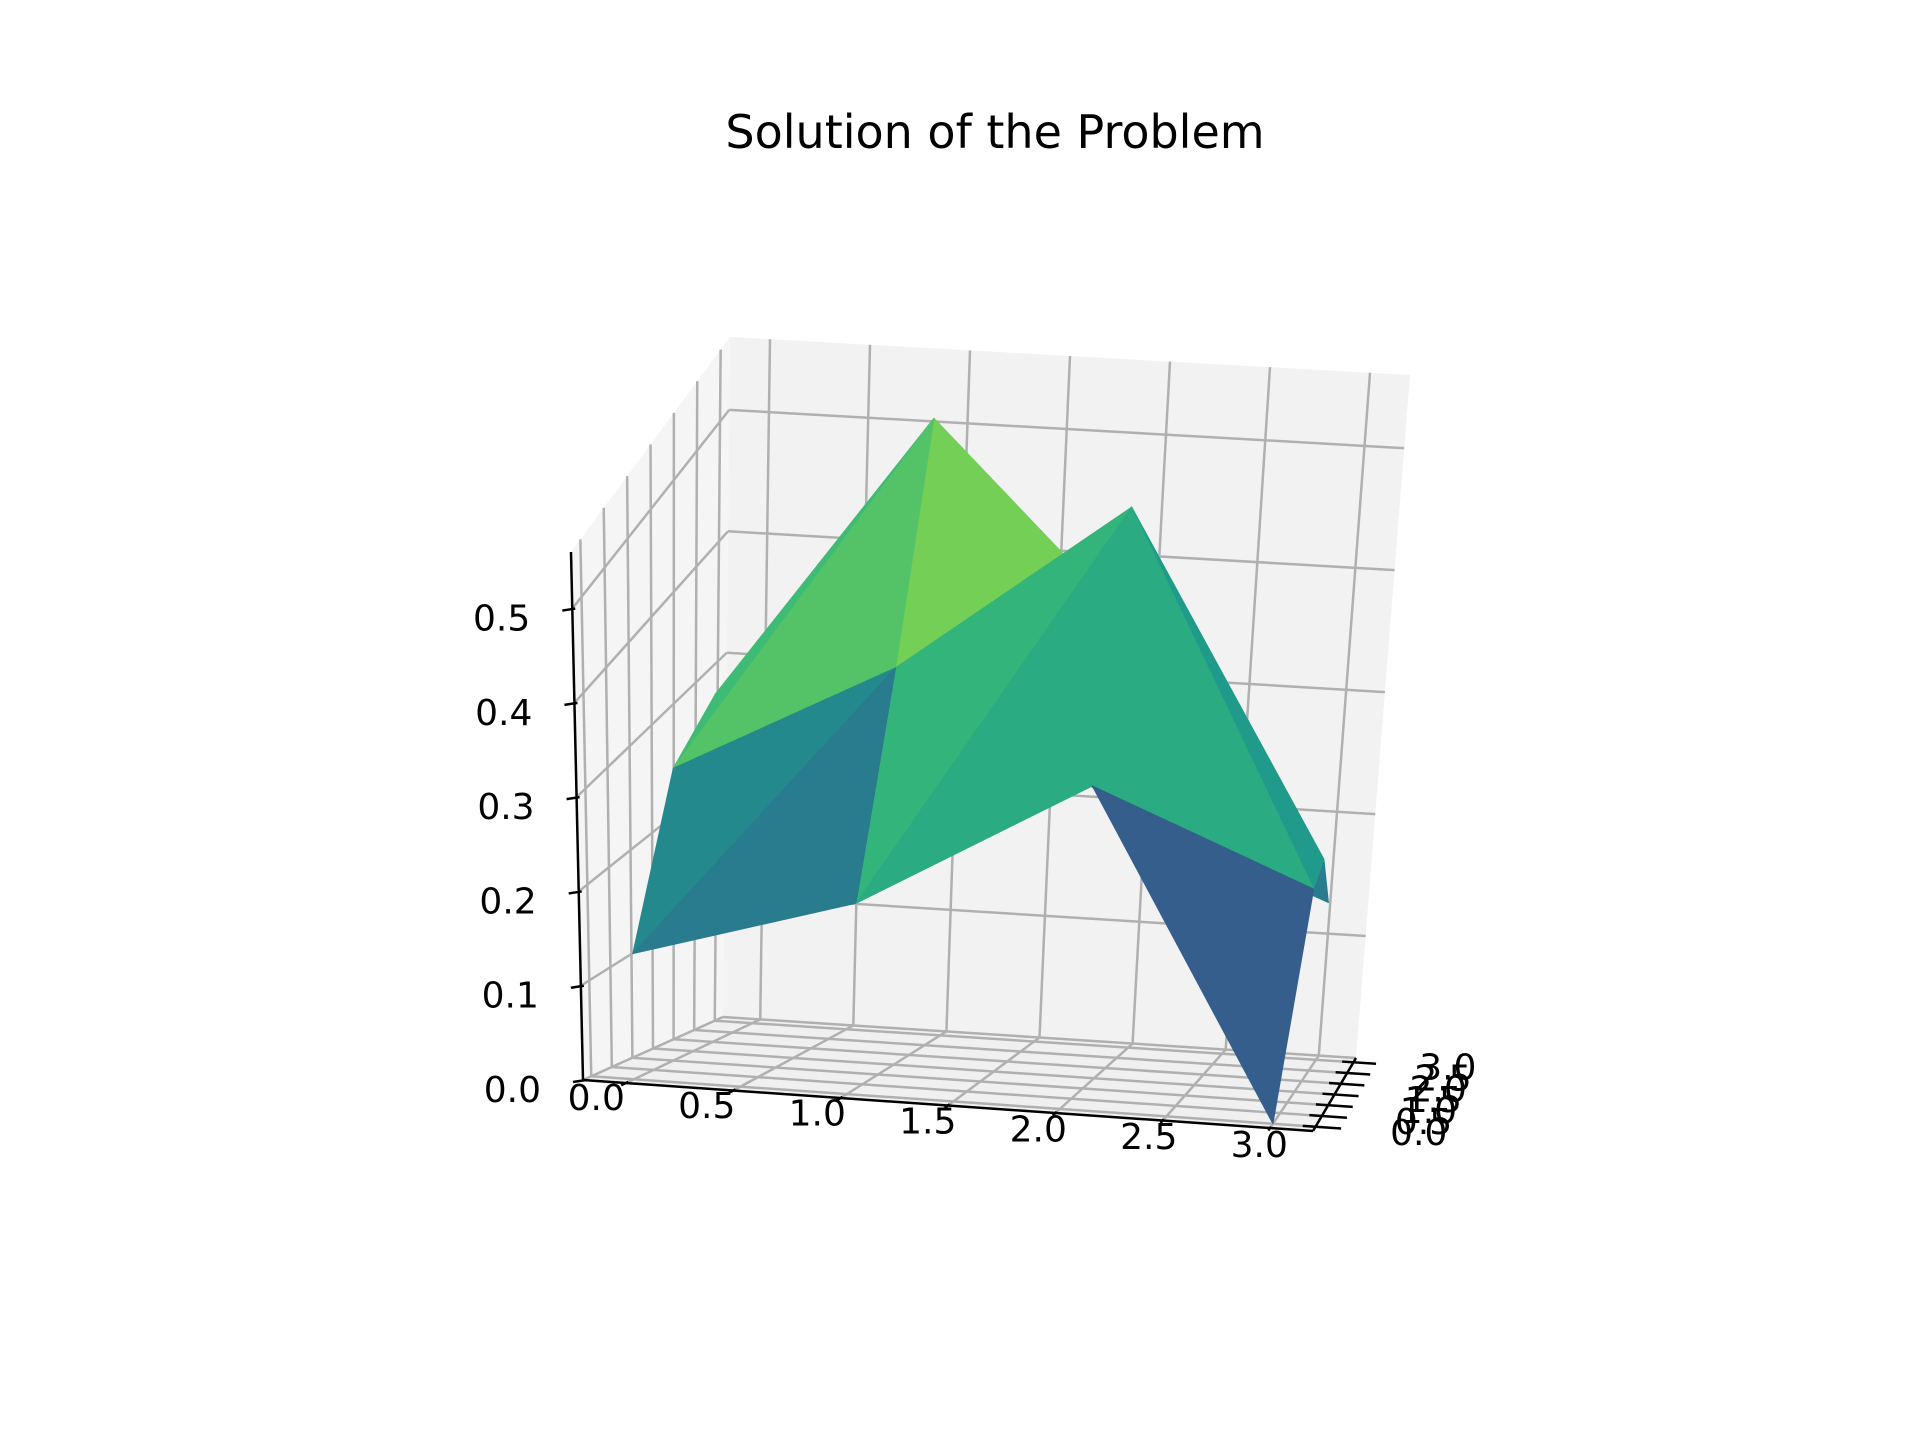 The height and width of the screenshot is (1440, 1920). I want to click on z-axis-line, so click(577, 816).